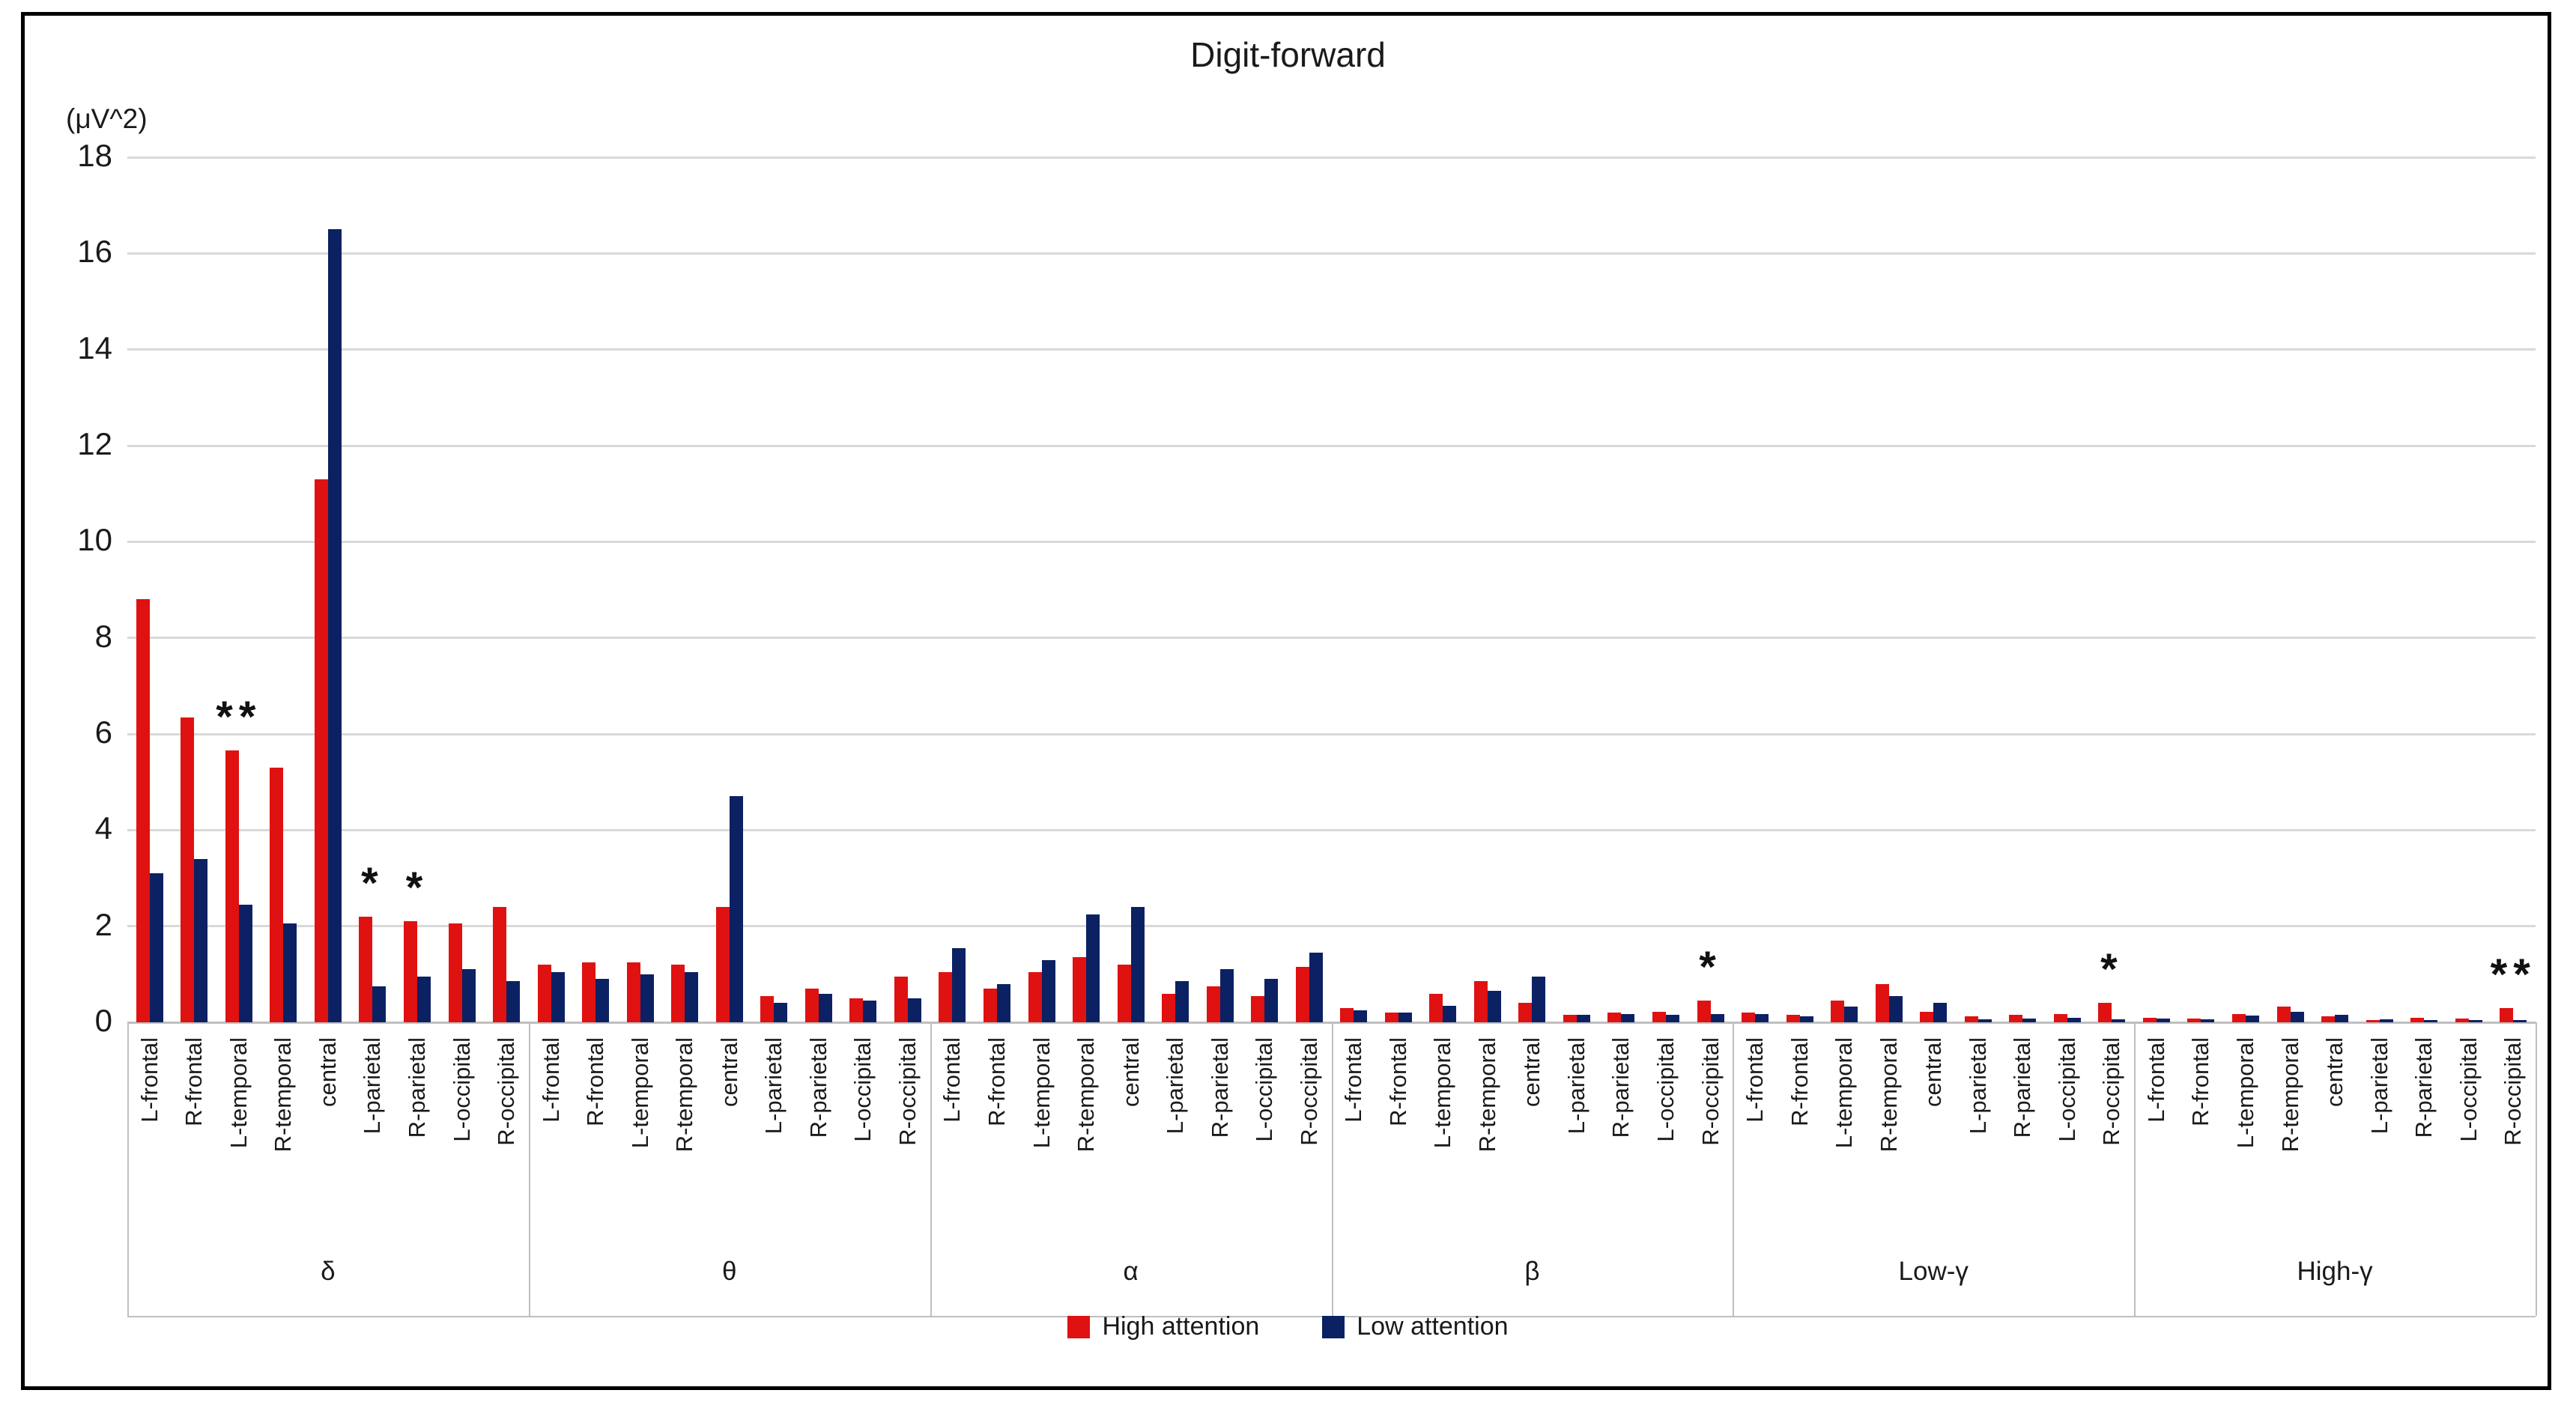  What do you see at coordinates (1333, 1326) in the screenshot?
I see `legend-swatch-low-attention` at bounding box center [1333, 1326].